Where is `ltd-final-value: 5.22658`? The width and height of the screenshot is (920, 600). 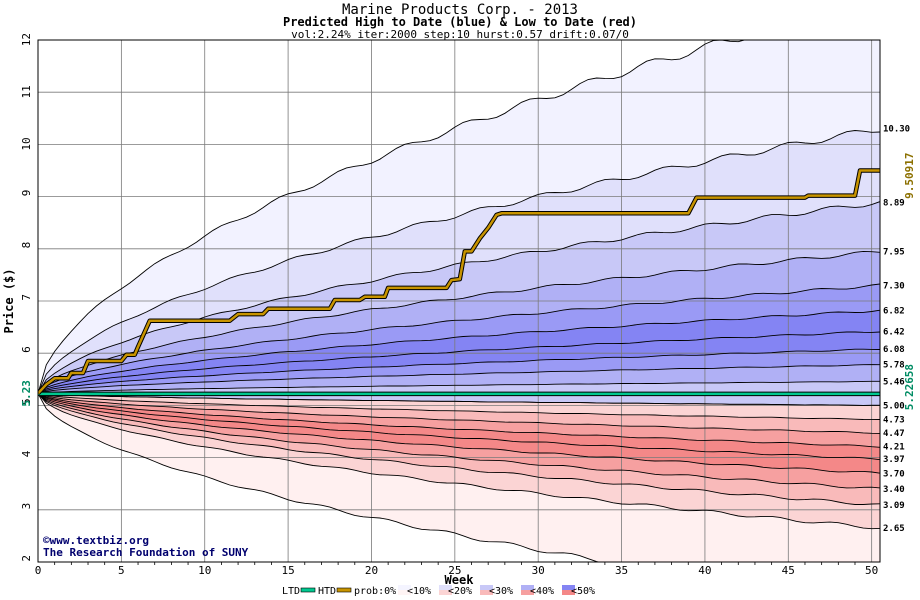
ltd-final-value: 5.22658 is located at coordinates (909, 387).